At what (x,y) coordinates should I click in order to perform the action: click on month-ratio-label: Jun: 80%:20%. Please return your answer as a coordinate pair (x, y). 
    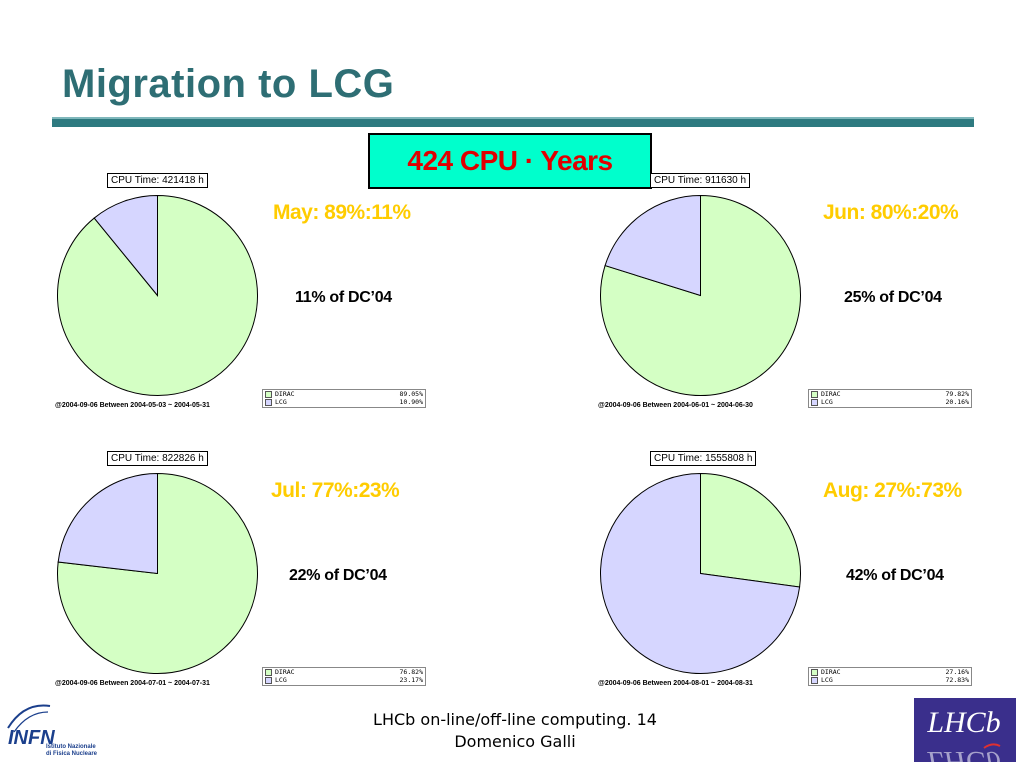
    Looking at the image, I should click on (891, 212).